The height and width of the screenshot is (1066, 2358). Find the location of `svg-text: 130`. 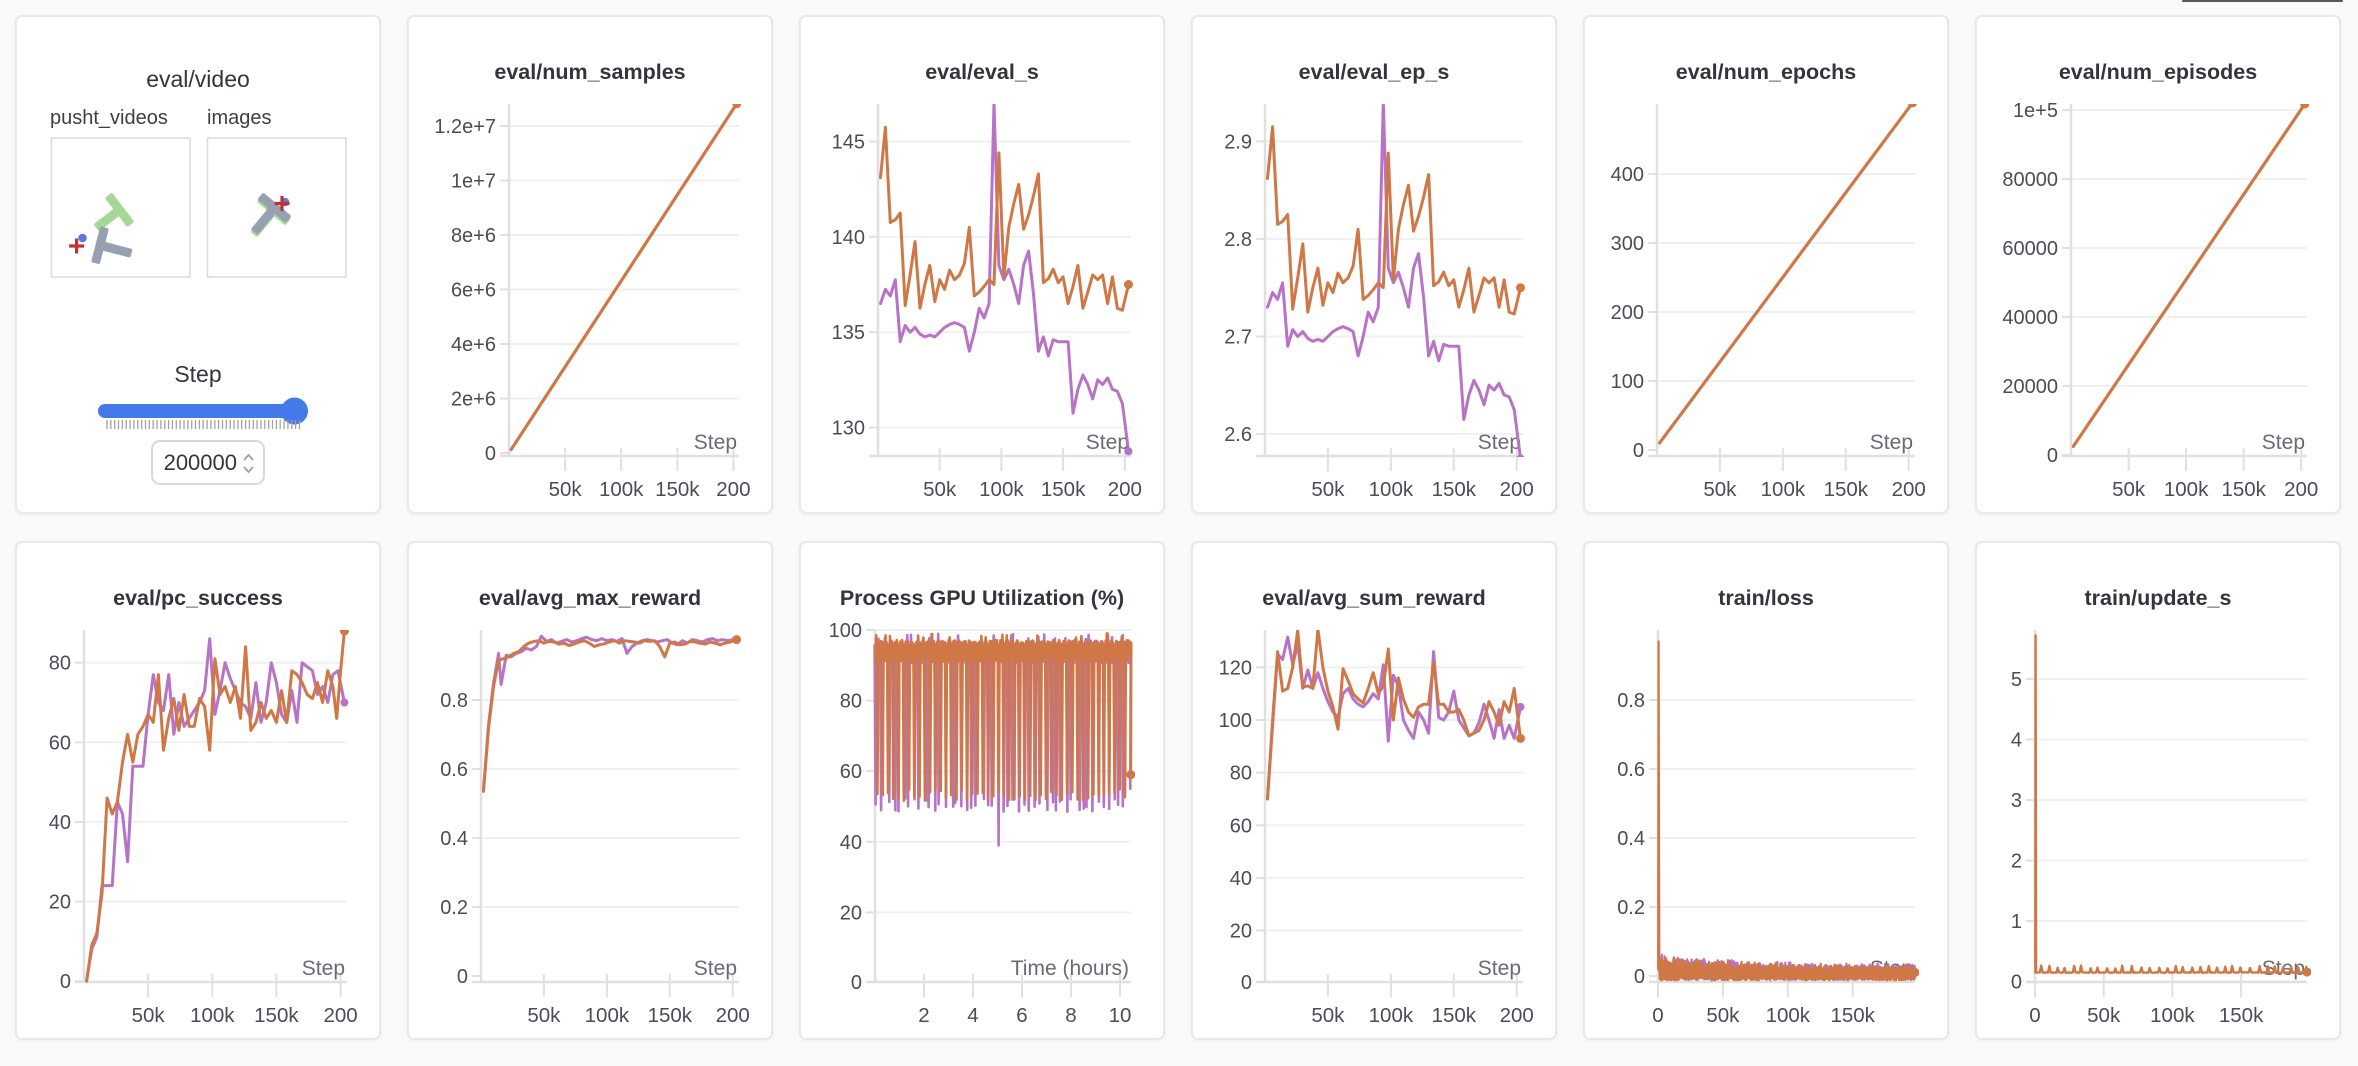

svg-text: 130 is located at coordinates (848, 429).